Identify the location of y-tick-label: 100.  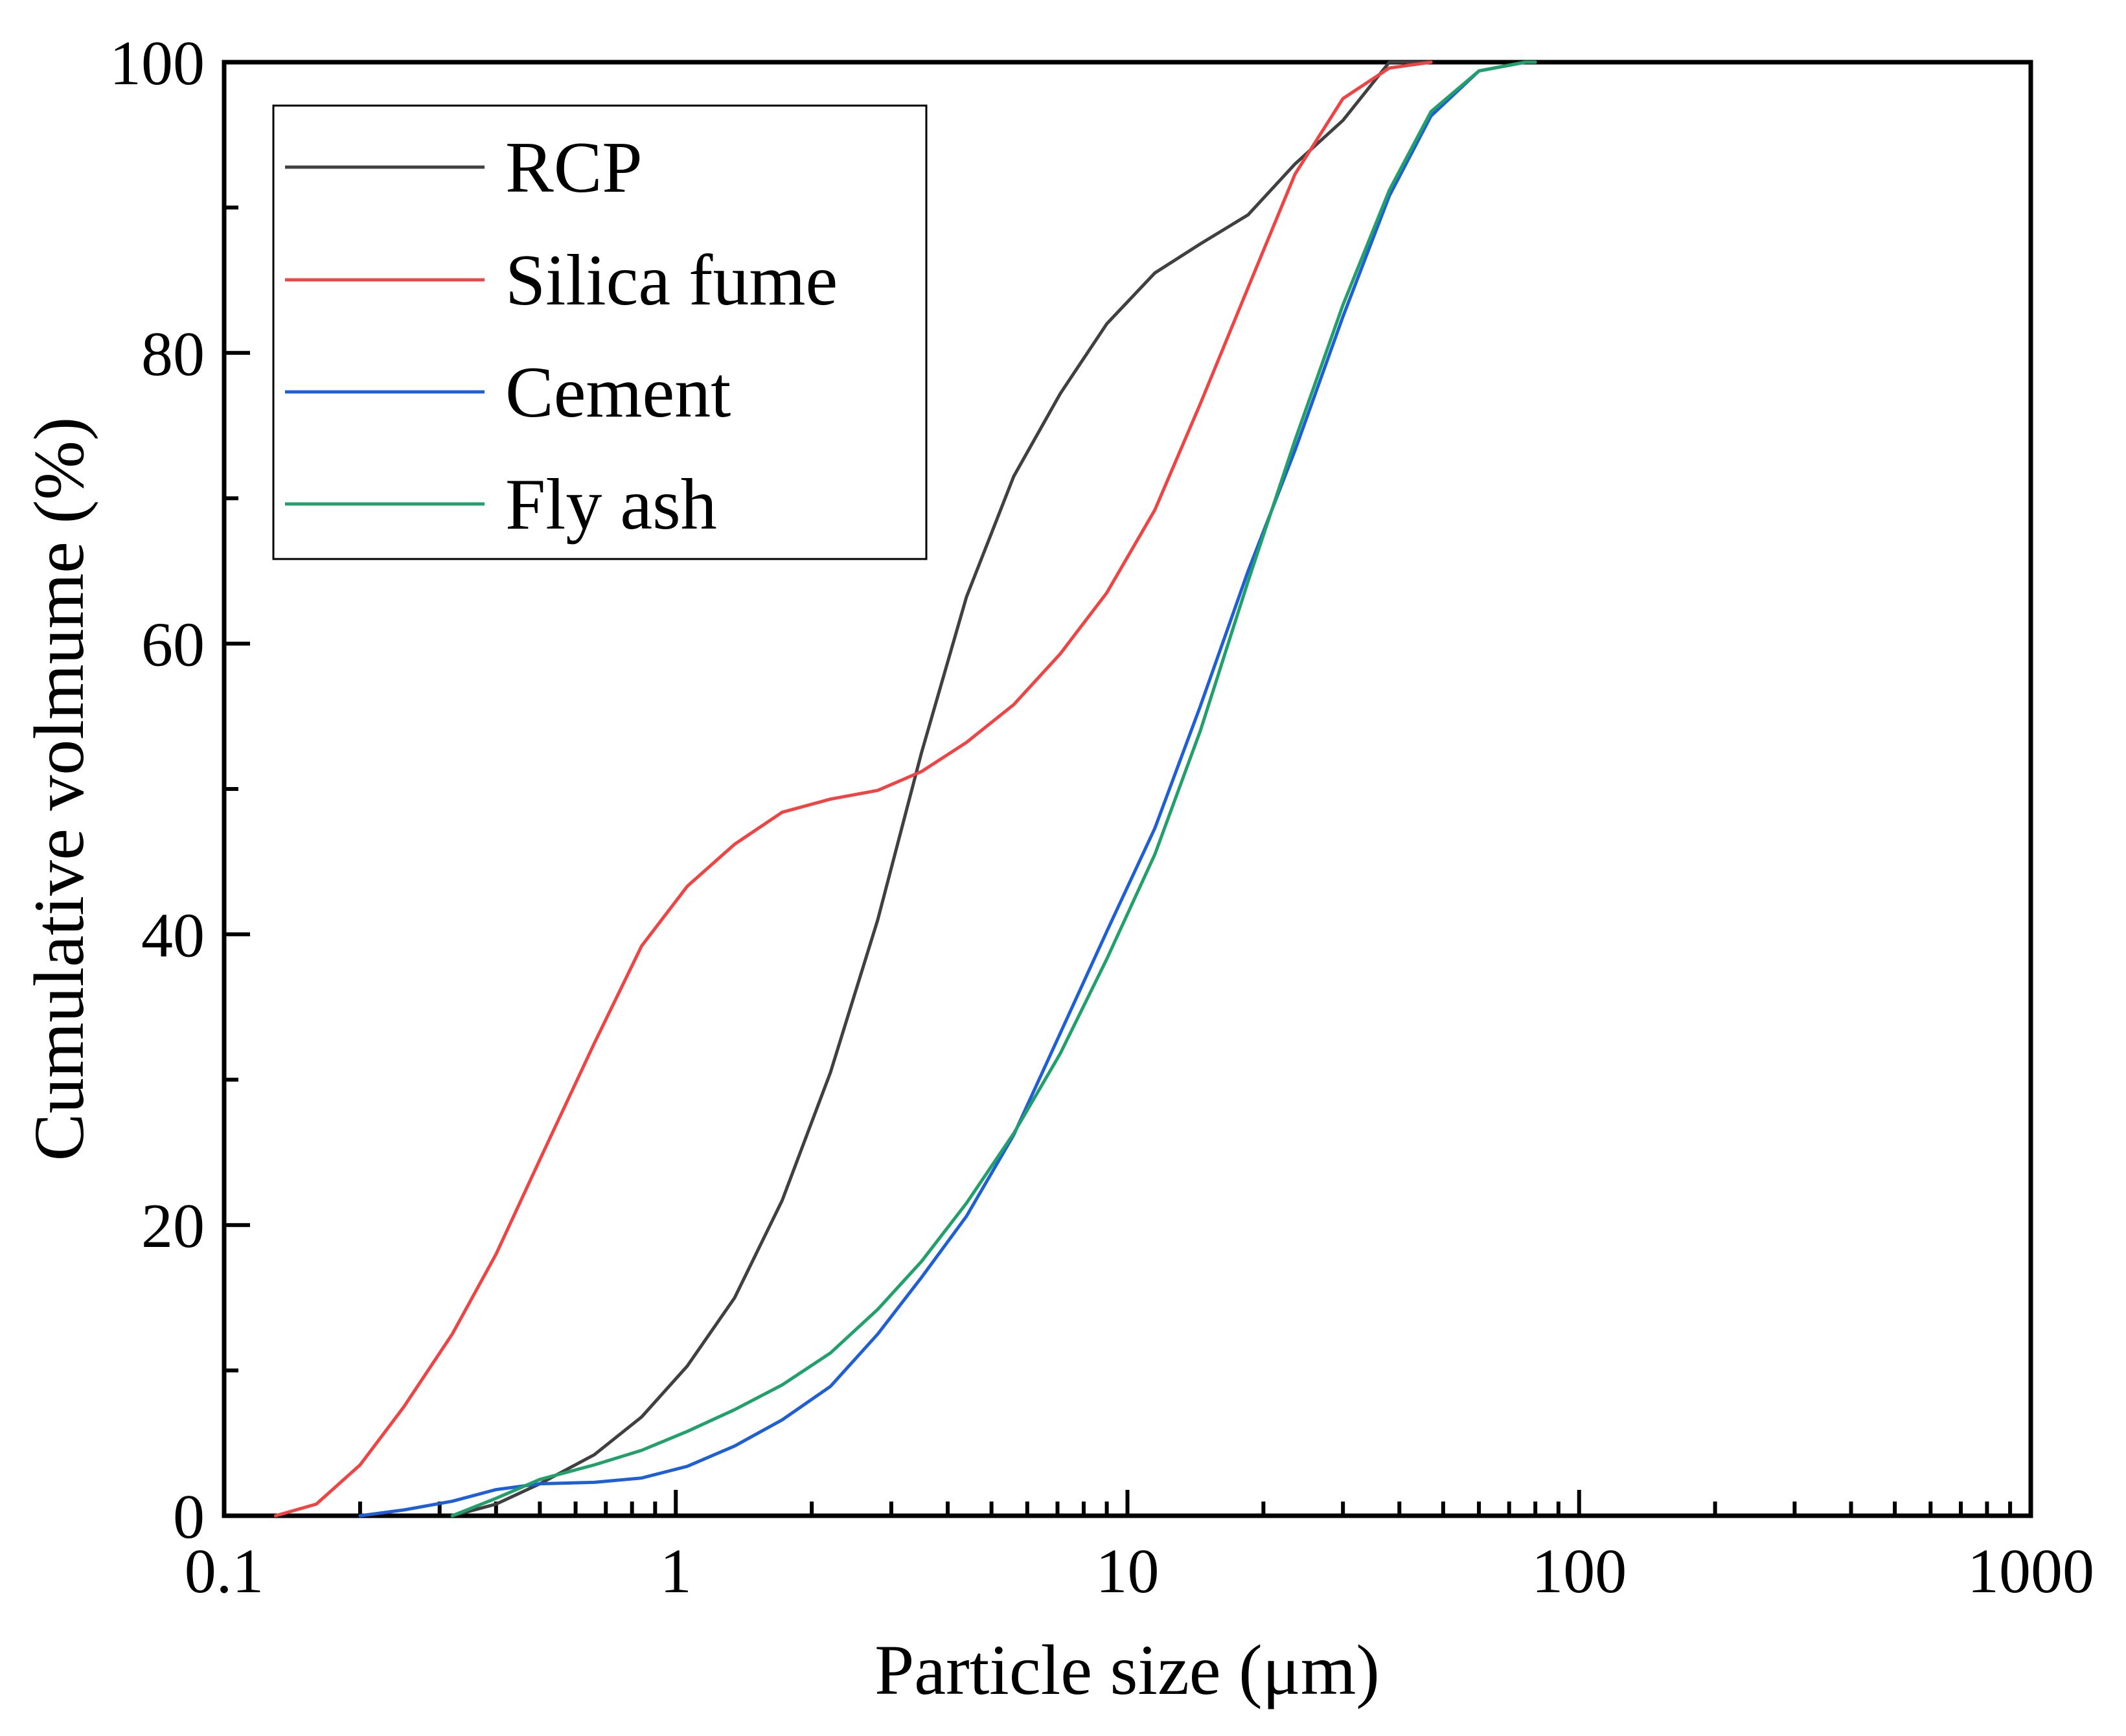
(157, 63).